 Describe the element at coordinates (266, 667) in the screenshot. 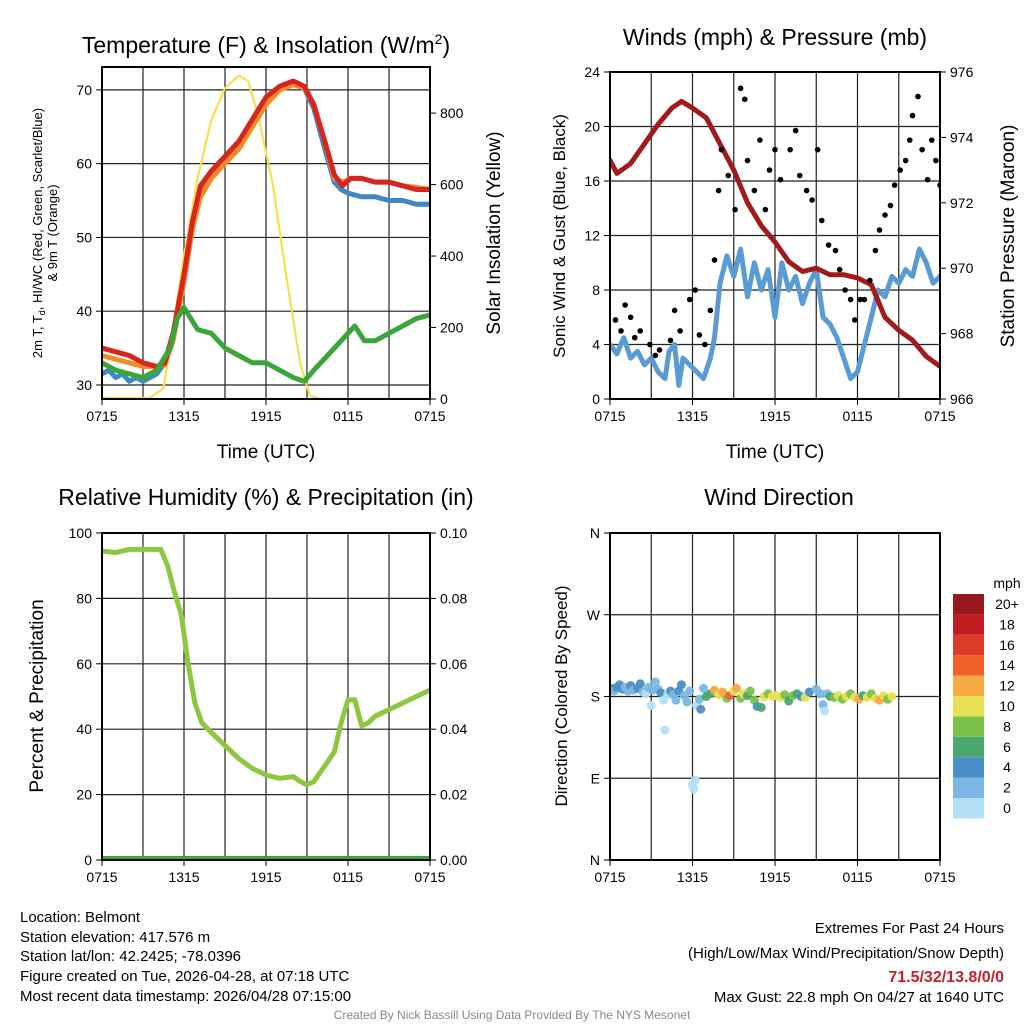

I see `relative-humidity-line` at that location.